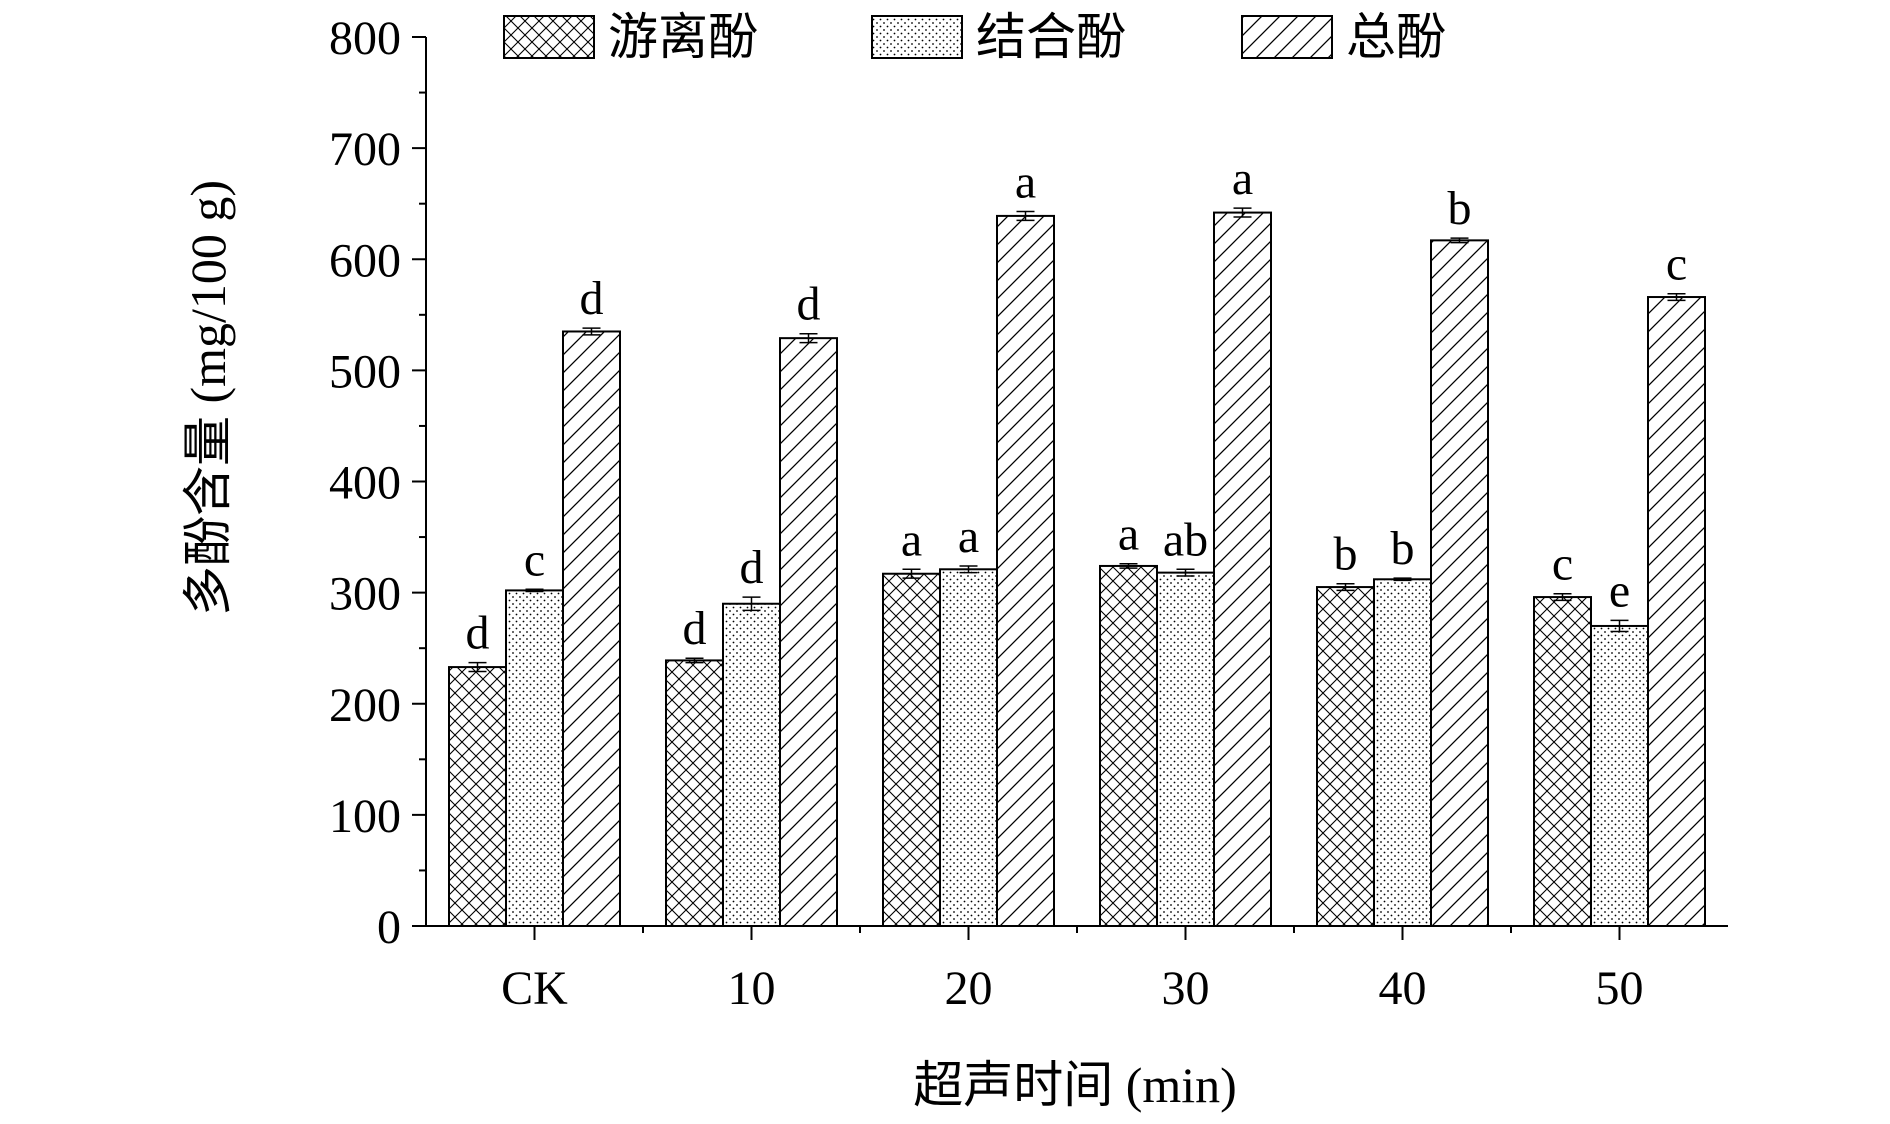 The width and height of the screenshot is (1890, 1124). What do you see at coordinates (389, 927) in the screenshot?
I see `y-tick-label: 0` at bounding box center [389, 927].